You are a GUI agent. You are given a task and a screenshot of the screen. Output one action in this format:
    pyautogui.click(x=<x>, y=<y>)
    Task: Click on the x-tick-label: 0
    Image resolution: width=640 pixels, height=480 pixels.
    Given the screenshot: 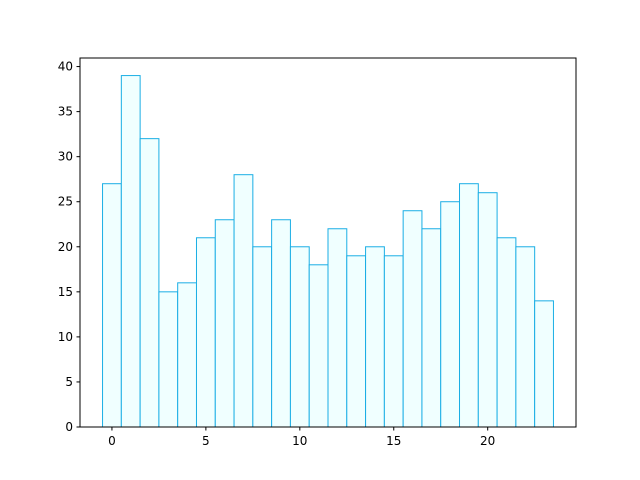 What is the action you would take?
    pyautogui.click(x=112, y=441)
    